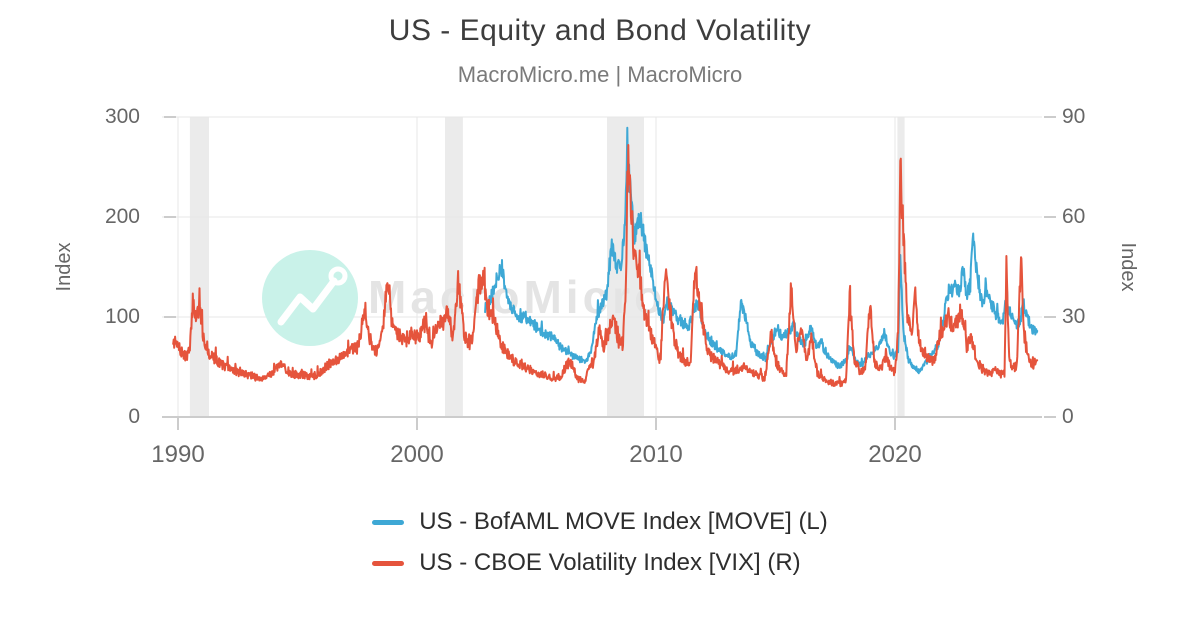  Describe the element at coordinates (623, 521) in the screenshot. I see `legend-label-move: US - BofAML MOVE Index [MOVE] (L)` at that location.